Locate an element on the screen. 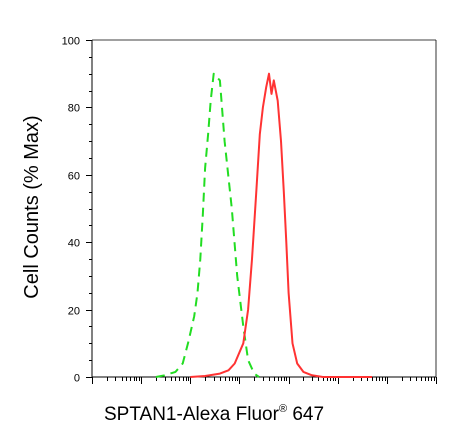  x-axis-title-main: SPTAN1-Alexa Fluor is located at coordinates (192, 414).